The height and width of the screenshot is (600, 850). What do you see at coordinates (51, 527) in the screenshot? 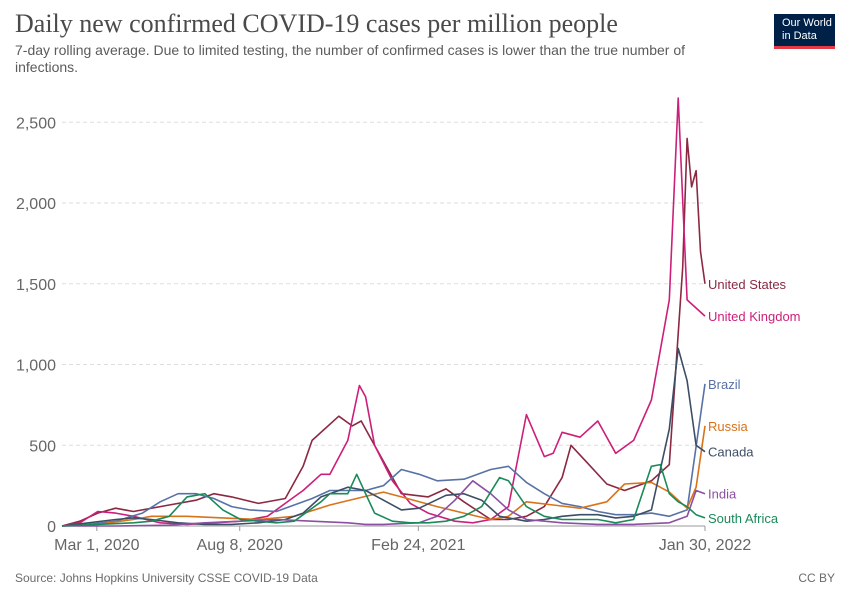
I see `y-tick-label: 0` at bounding box center [51, 527].